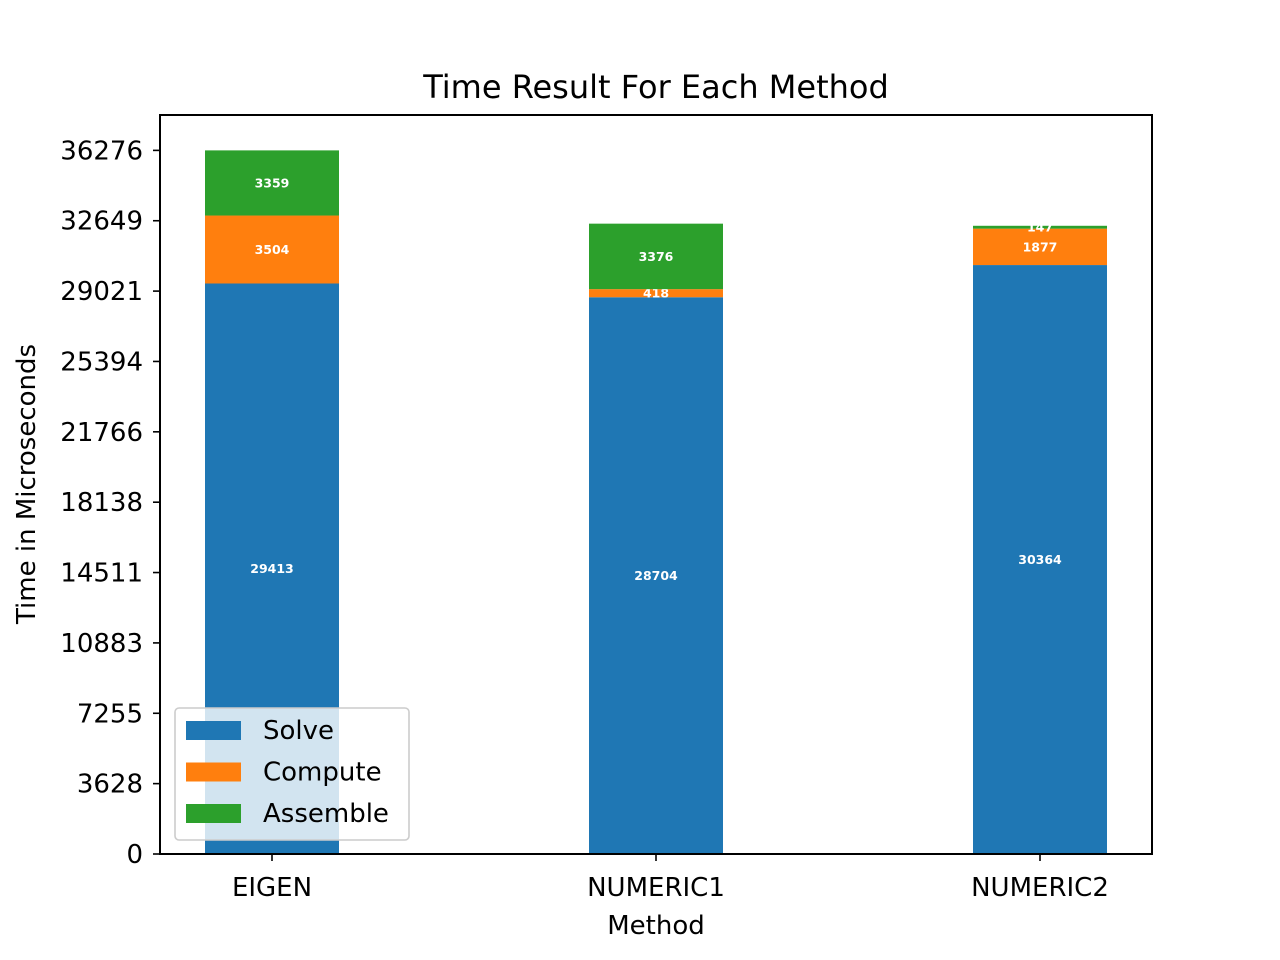  I want to click on legend-label-assemble: Assemble, so click(326, 814).